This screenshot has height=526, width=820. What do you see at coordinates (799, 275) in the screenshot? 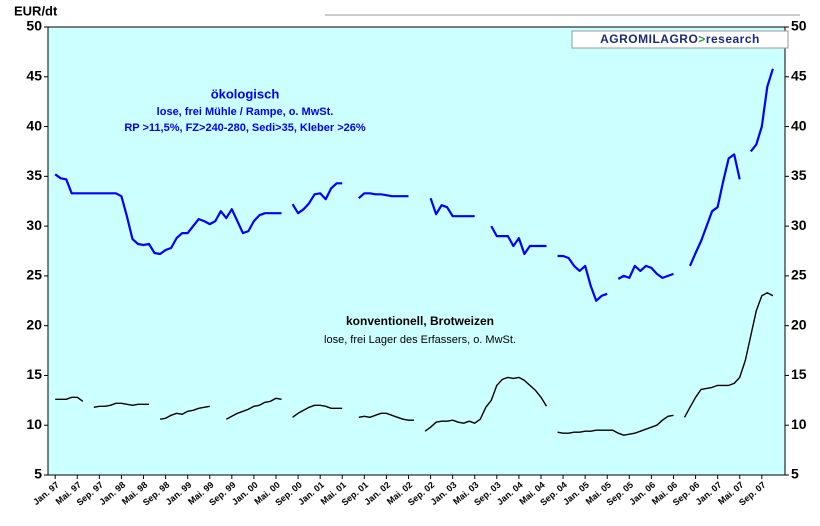
I see `y2-tick-label: 25` at bounding box center [799, 275].